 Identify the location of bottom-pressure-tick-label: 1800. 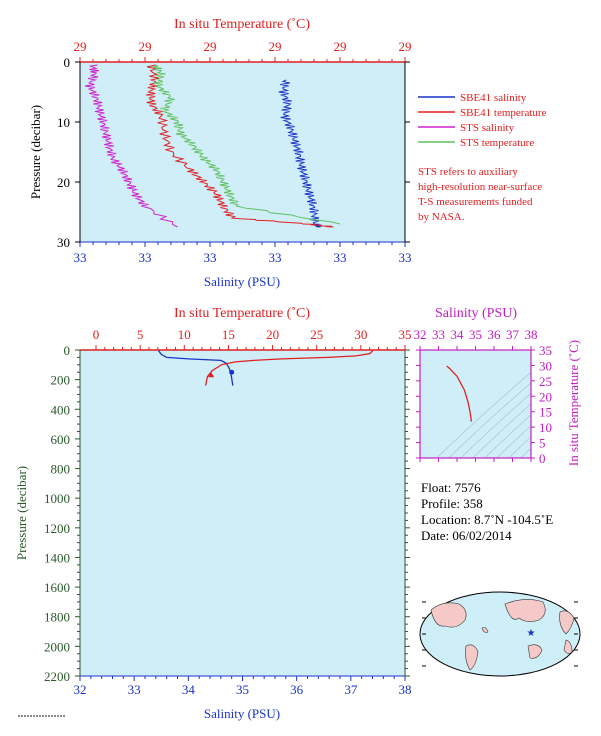
(57, 617).